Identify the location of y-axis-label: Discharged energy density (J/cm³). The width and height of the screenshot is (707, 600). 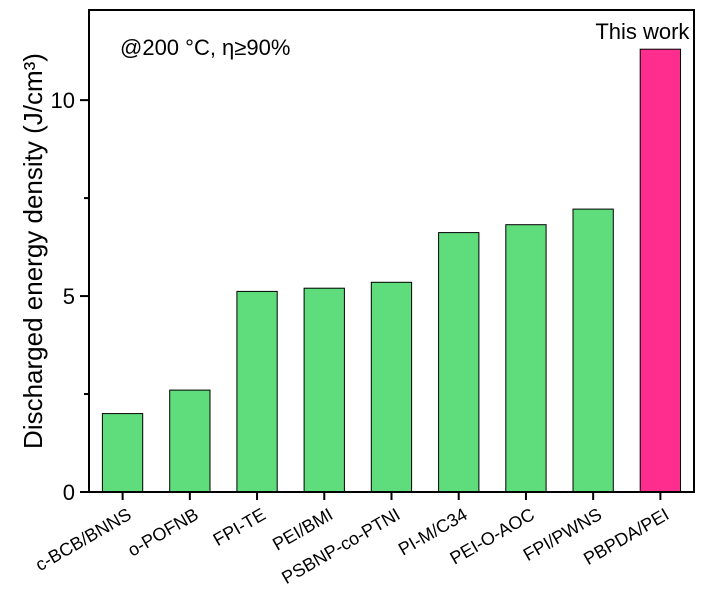
(33, 251).